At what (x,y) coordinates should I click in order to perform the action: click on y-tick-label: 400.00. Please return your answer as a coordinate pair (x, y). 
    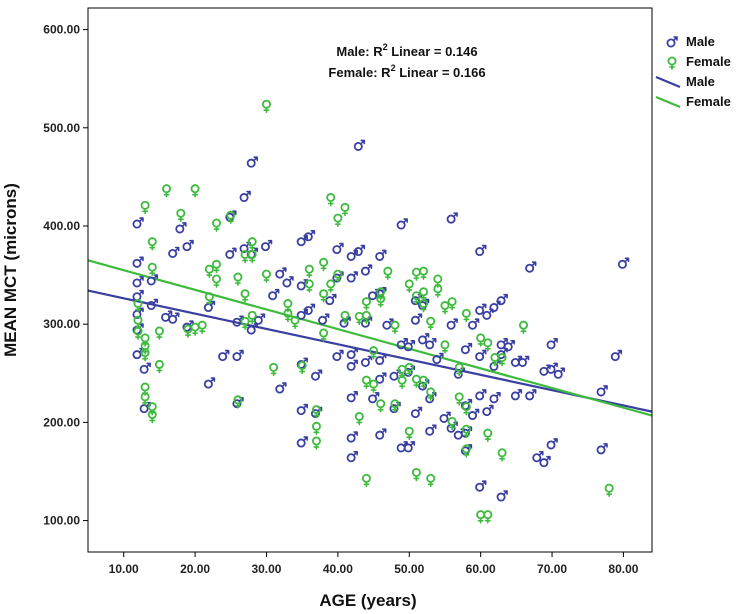
    Looking at the image, I should click on (61, 226).